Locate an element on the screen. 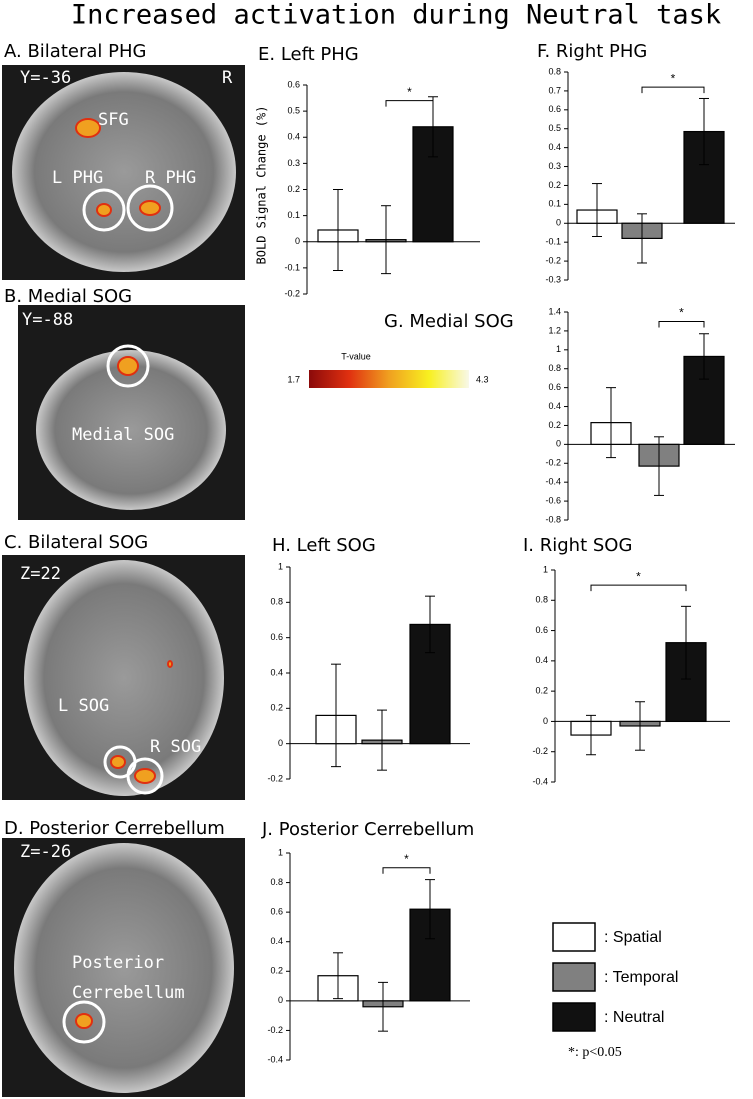 The image size is (753, 1099). y-tick-label: -0.8 is located at coordinates (553, 519).